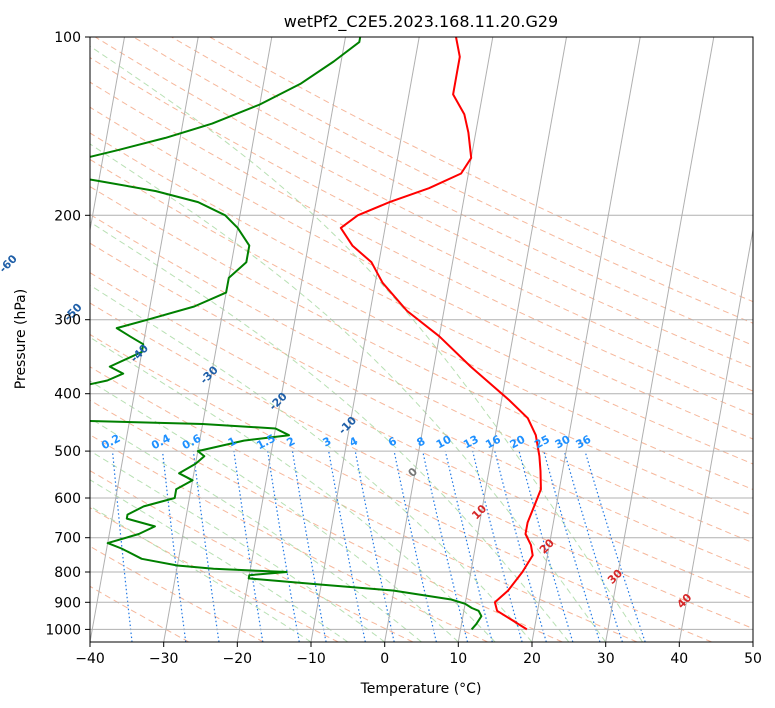 This screenshot has width=775, height=708. I want to click on mixing-ratio-label: 36, so click(584, 442).